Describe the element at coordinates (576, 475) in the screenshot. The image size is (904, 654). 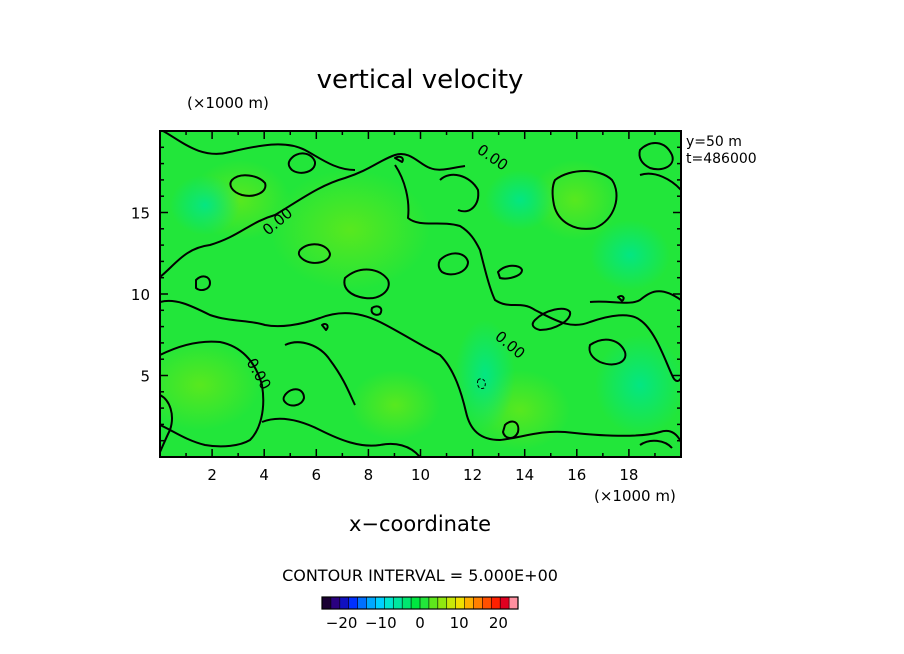
I see `x-tick-label: 16` at that location.